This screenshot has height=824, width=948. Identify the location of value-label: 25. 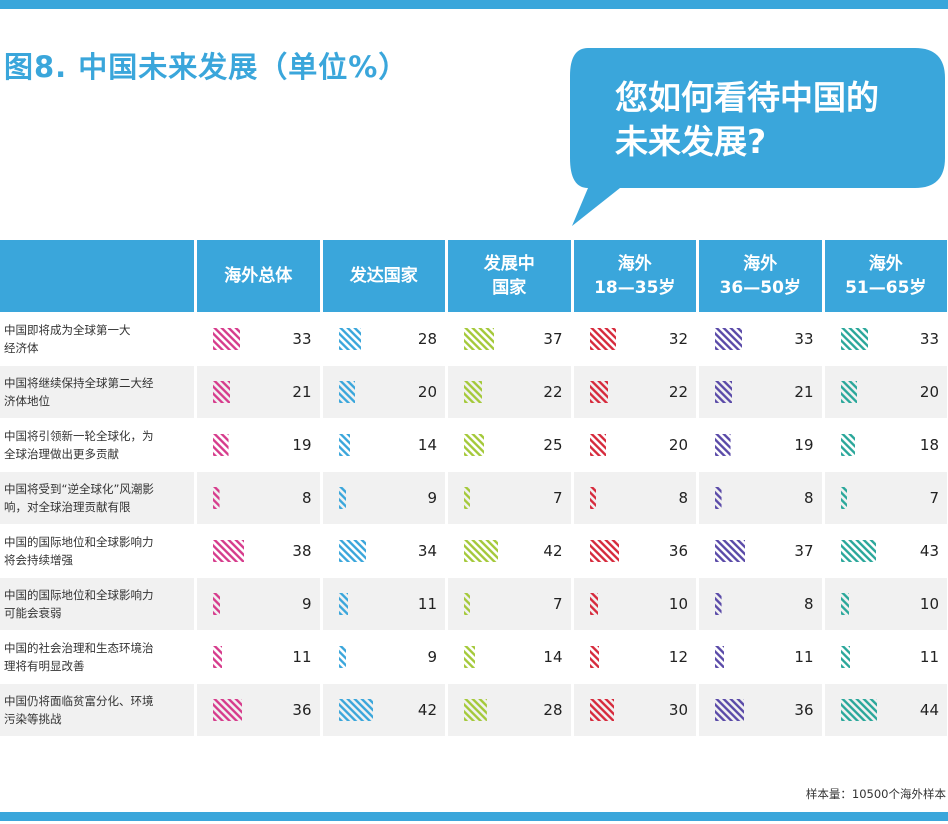
(553, 445).